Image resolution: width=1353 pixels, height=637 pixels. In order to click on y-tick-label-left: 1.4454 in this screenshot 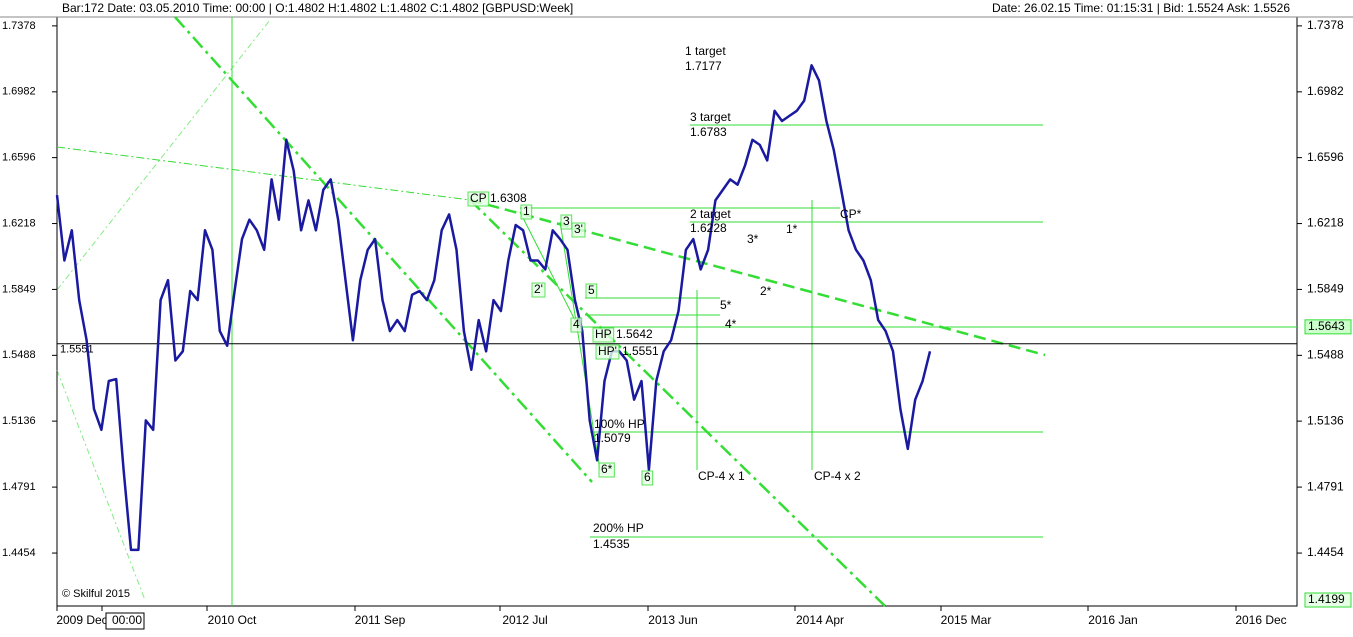, I will do `click(19, 553)`.